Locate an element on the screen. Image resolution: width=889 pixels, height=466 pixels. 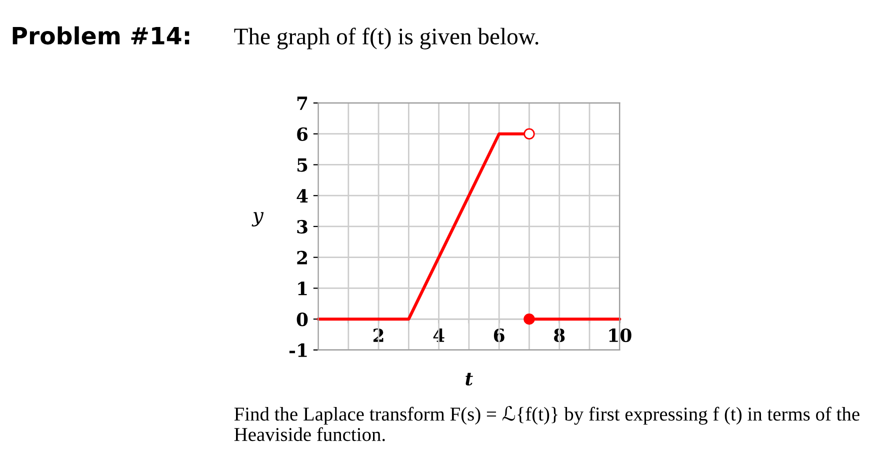
y-tick-label: 4 is located at coordinates (302, 195).